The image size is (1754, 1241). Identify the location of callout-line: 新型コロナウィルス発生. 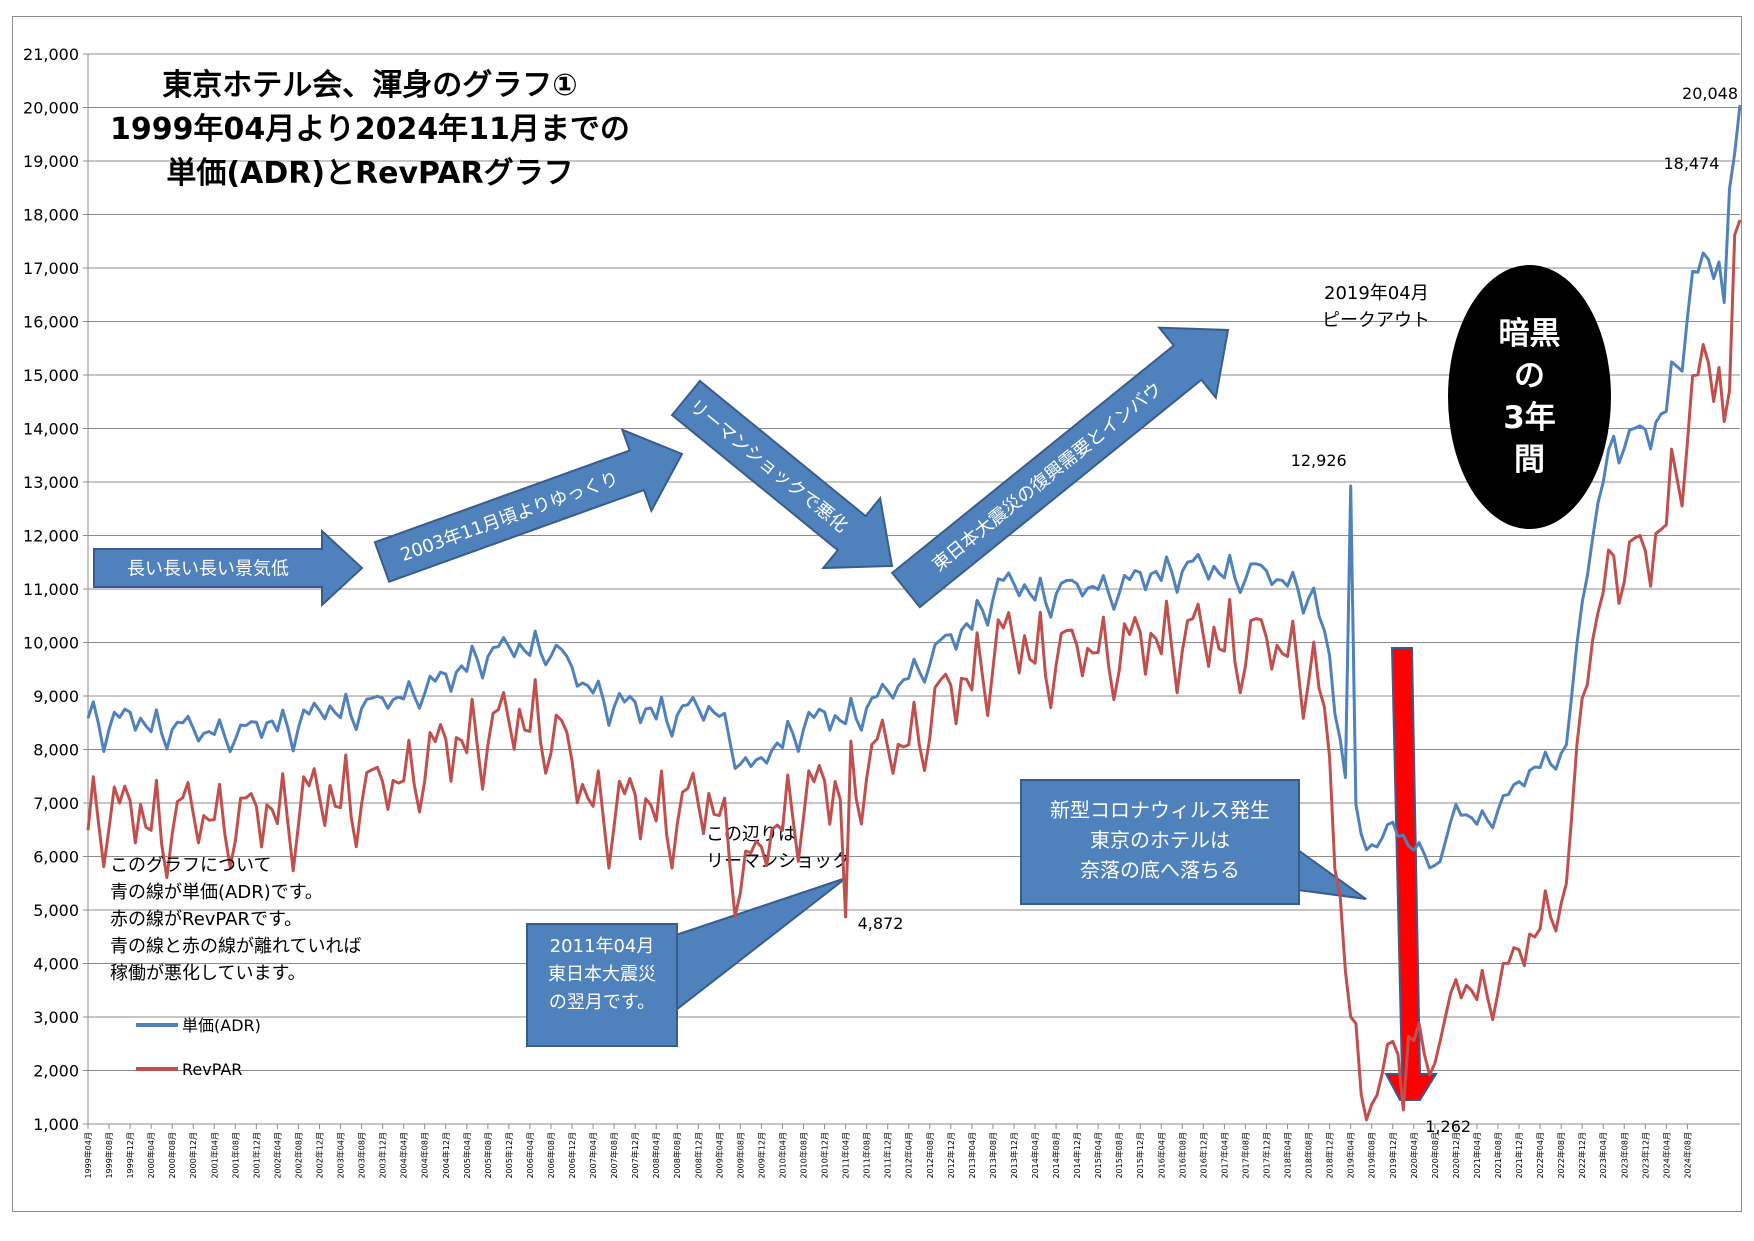
(1160, 810).